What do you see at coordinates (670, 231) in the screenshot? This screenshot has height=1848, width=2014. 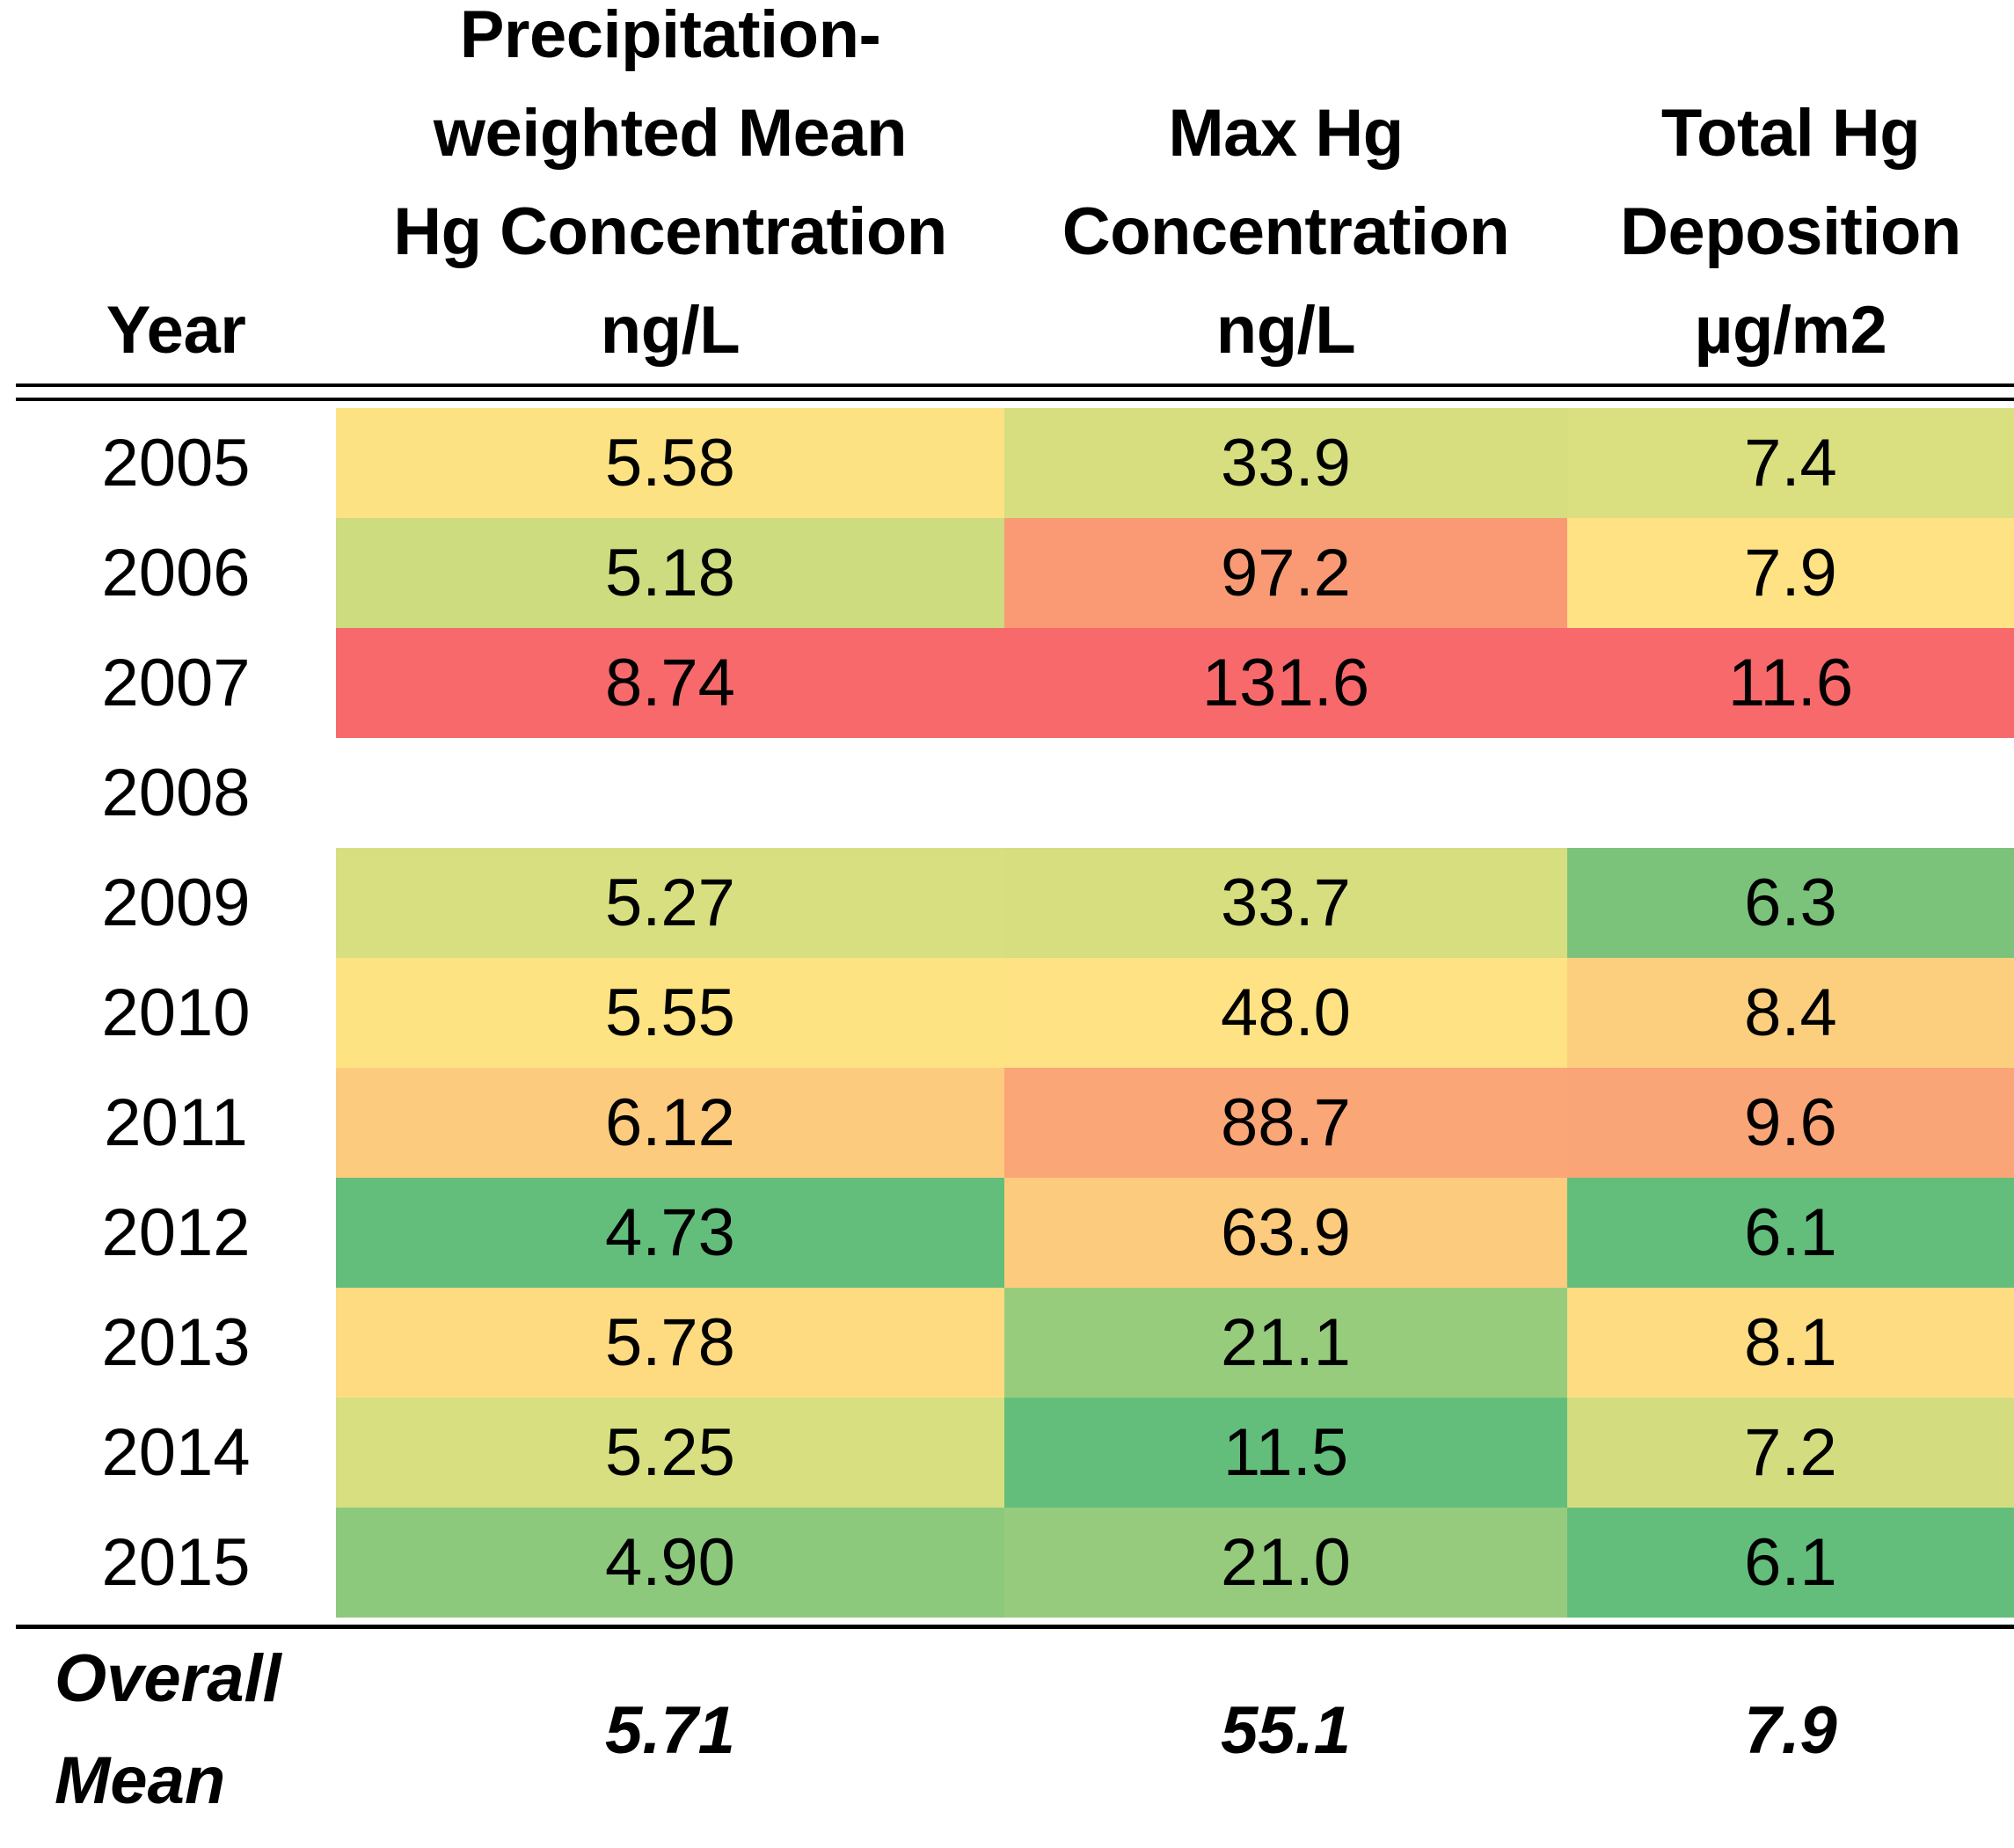 I see `header-line: Hg Concentration` at bounding box center [670, 231].